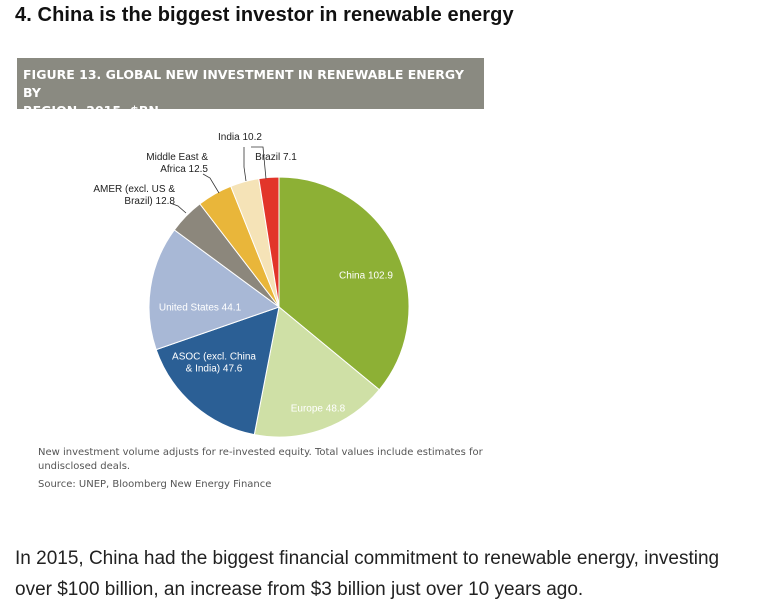  Describe the element at coordinates (269, 242) in the screenshot. I see `pie-slice-brazil` at that location.